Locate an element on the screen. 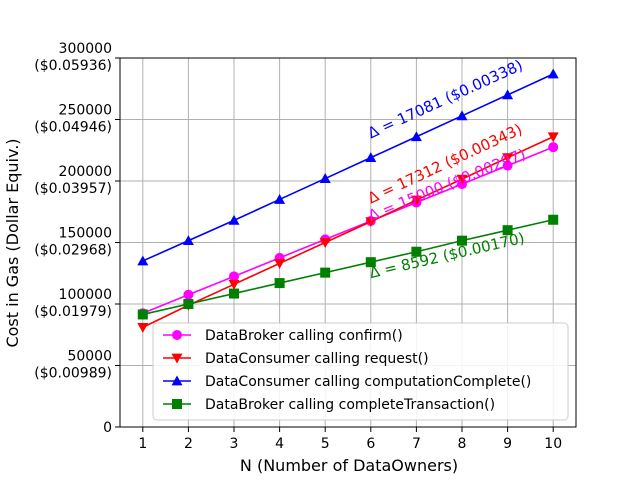 The width and height of the screenshot is (640, 480). x-tick-label: 6 is located at coordinates (370, 444).